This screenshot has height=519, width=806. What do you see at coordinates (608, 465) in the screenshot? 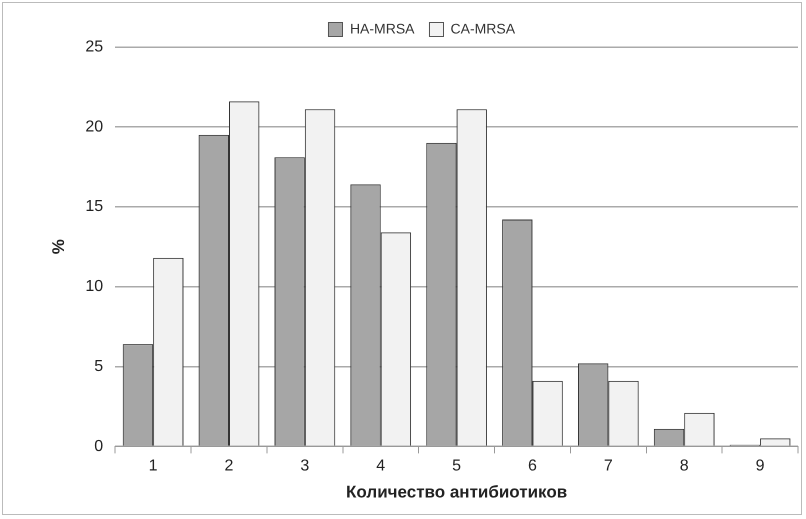
I see `x-tick-label: 7` at bounding box center [608, 465].